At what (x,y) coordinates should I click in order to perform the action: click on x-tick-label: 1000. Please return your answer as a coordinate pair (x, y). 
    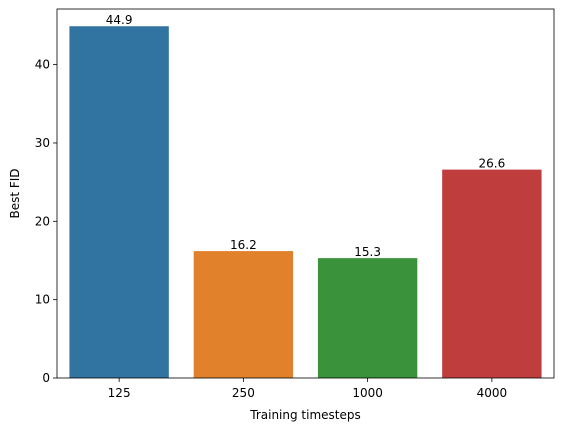
    Looking at the image, I should click on (367, 393).